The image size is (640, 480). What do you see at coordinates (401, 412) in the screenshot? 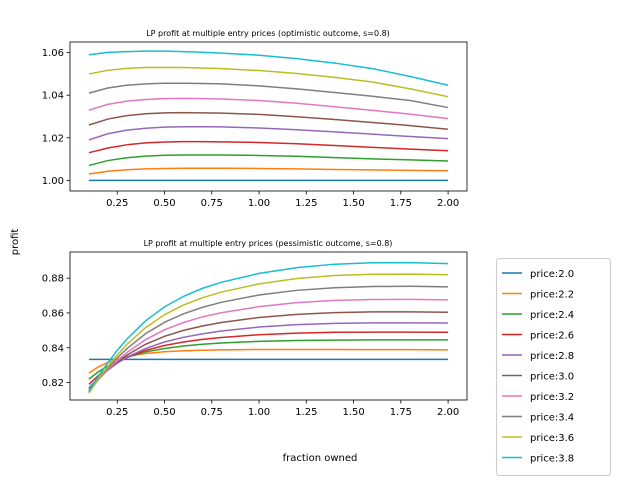
I see `bottom-x-tick-label: 1.75` at bounding box center [401, 412].